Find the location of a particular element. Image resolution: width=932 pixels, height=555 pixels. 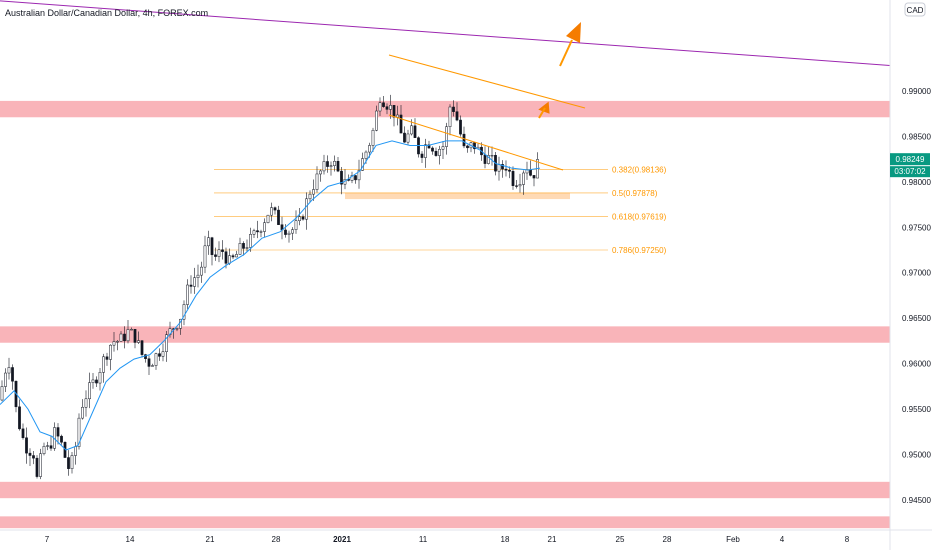

time-label-7: 7 is located at coordinates (47, 539).